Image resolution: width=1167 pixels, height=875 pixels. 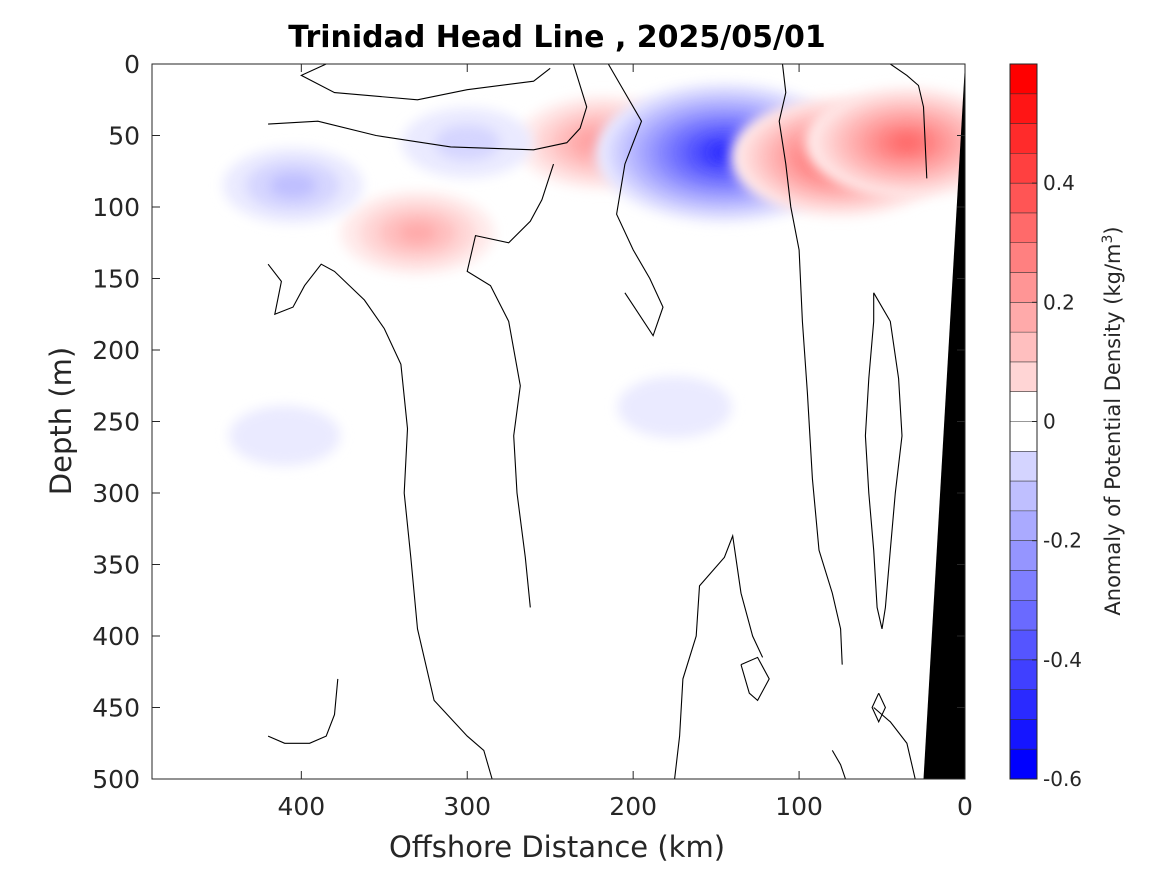 I want to click on colorbar-tick-label: 0.4, so click(x=1059, y=183).